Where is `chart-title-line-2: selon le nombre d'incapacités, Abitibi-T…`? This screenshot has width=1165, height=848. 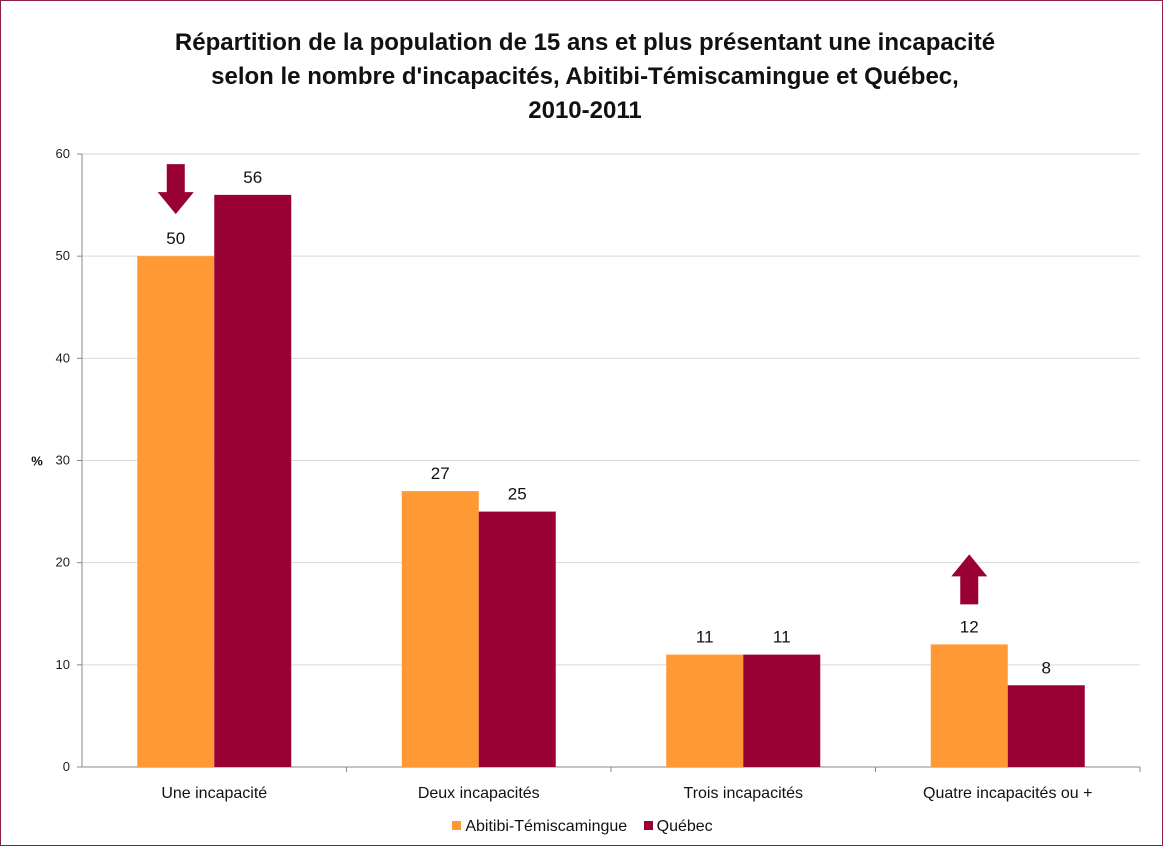
chart-title-line-2: selon le nombre d'incapacités, Abitibi-T… is located at coordinates (585, 76).